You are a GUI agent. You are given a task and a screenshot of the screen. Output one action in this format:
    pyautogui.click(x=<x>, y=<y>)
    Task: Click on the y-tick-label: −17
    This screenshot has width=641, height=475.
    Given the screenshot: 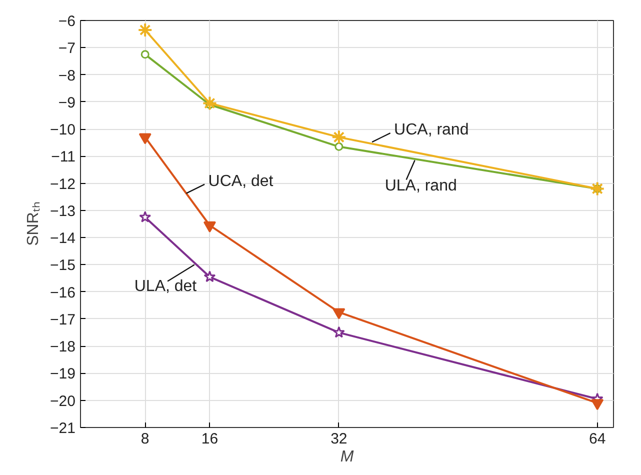 What is the action you would take?
    pyautogui.click(x=63, y=319)
    